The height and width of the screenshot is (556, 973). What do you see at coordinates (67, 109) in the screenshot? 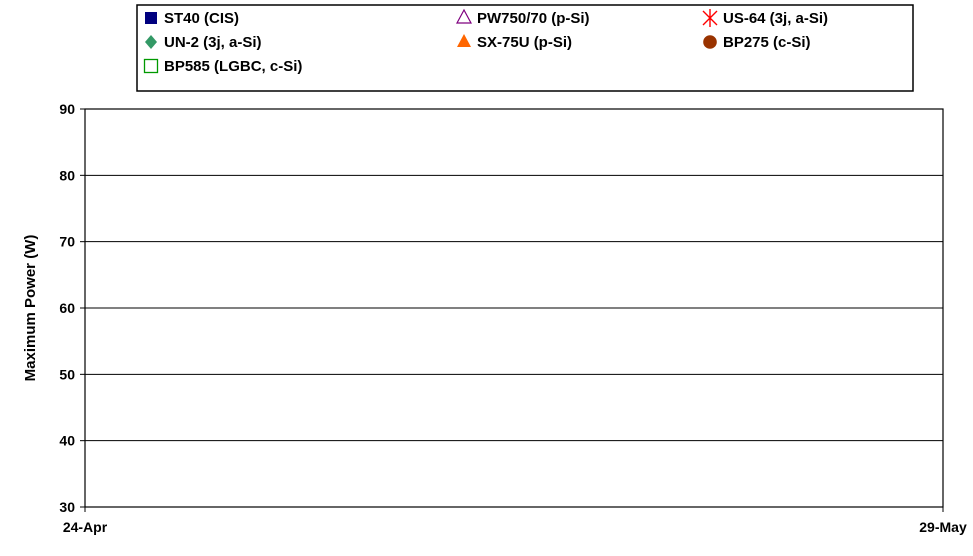
I see `y-tick-label: 90` at bounding box center [67, 109].